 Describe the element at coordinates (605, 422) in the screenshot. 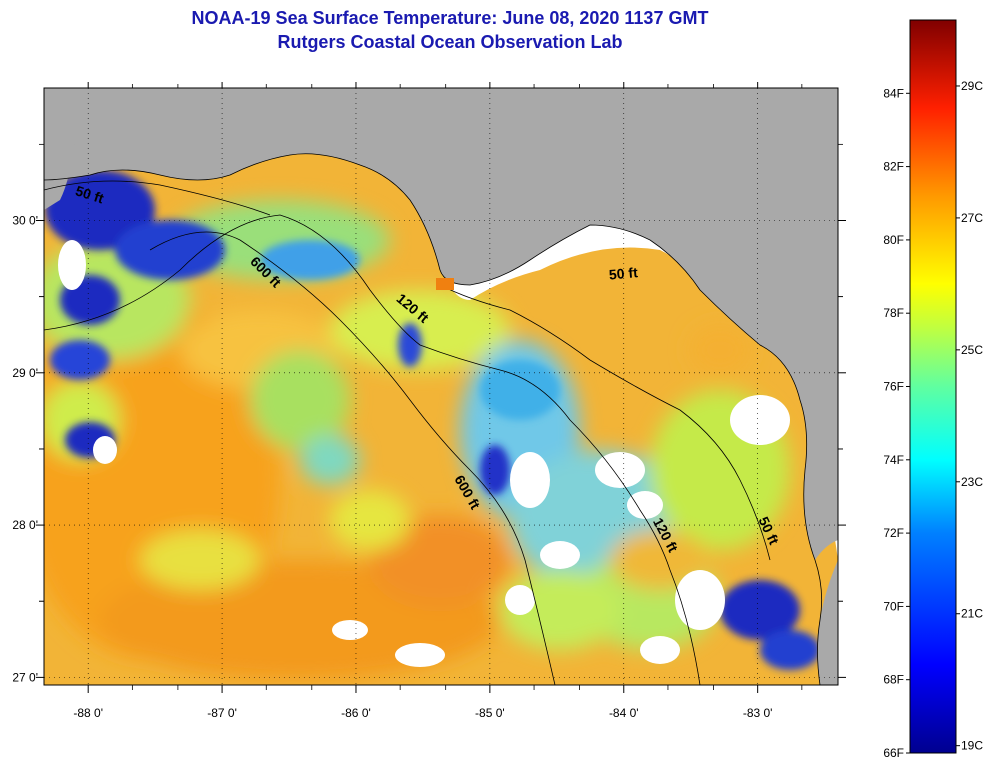

I see `contour-50ft-east` at that location.